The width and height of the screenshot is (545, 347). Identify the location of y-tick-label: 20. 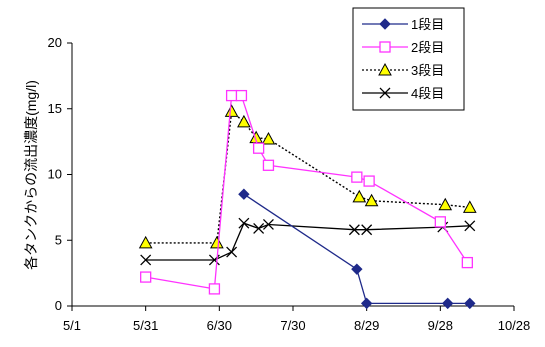
(55, 42).